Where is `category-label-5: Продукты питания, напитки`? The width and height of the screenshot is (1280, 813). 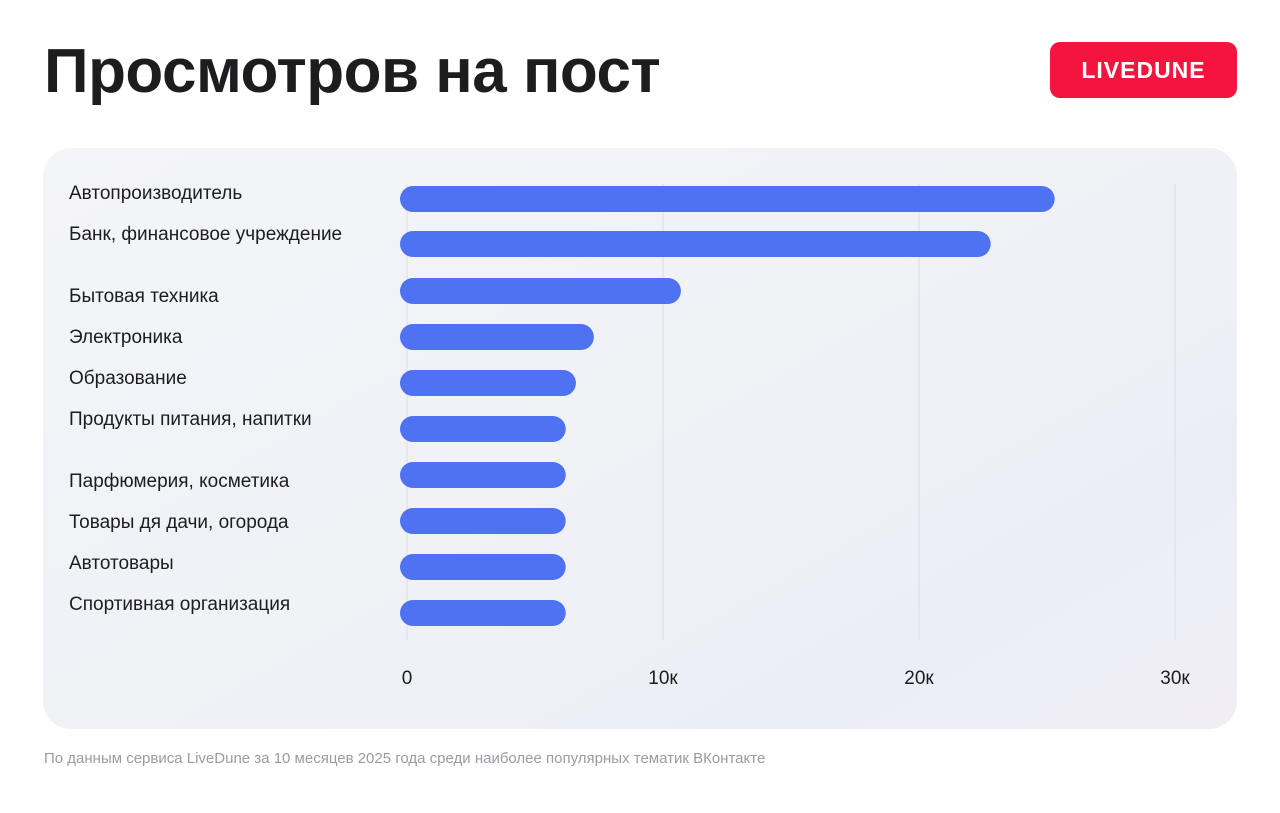 category-label-5: Продукты питания, напитки is located at coordinates (190, 419).